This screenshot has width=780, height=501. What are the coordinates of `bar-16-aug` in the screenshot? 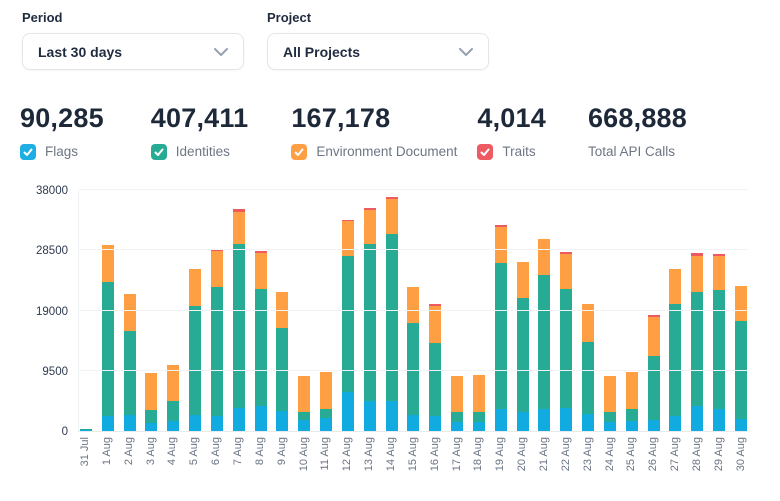 It's located at (435, 367).